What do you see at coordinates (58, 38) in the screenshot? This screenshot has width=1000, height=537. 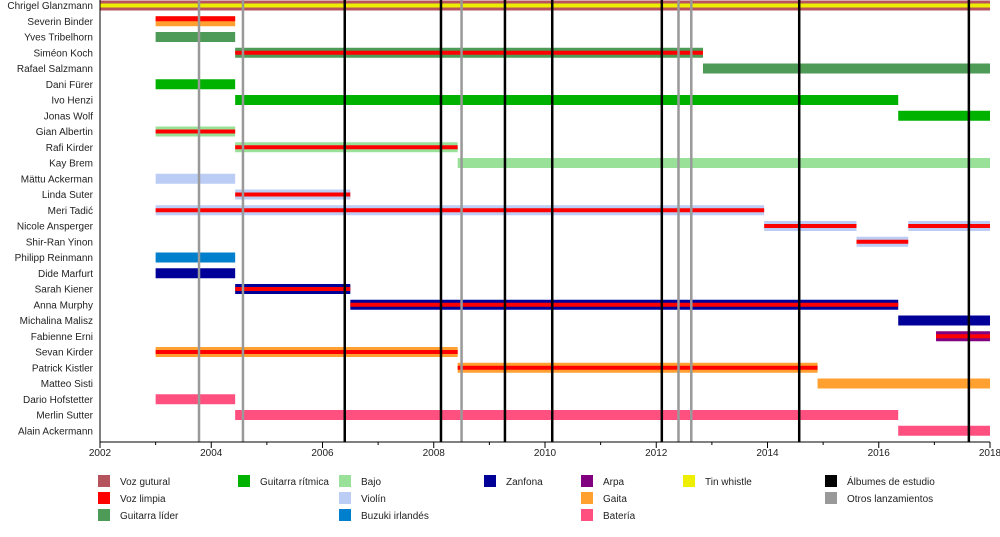 I see `member-name-label: Yves Tribelhorn` at bounding box center [58, 38].